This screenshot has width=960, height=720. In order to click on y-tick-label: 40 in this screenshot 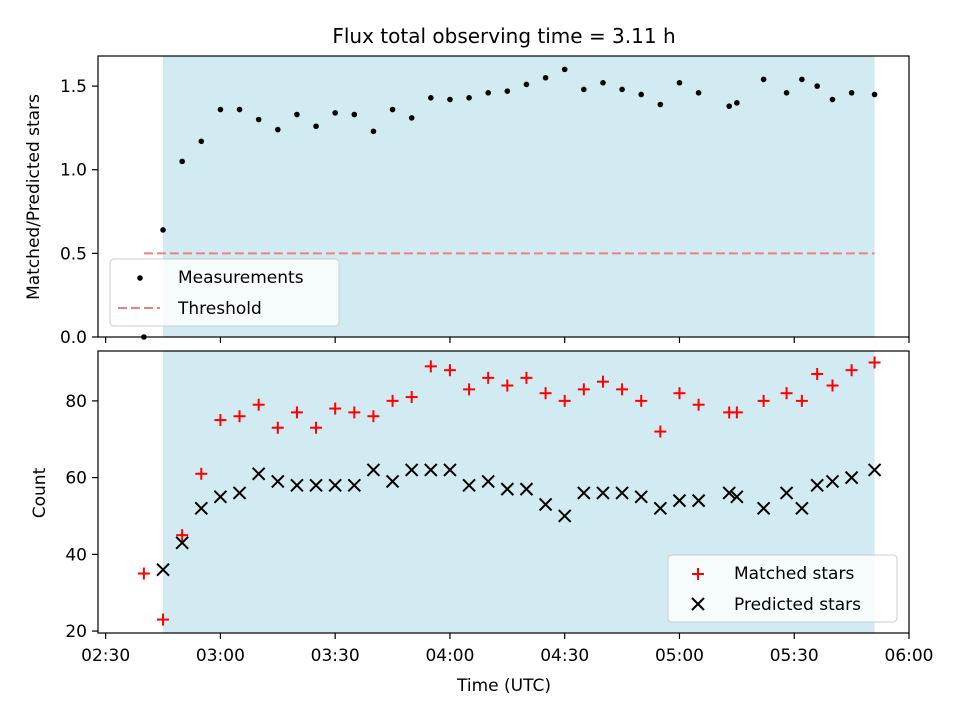, I will do `click(76, 555)`.